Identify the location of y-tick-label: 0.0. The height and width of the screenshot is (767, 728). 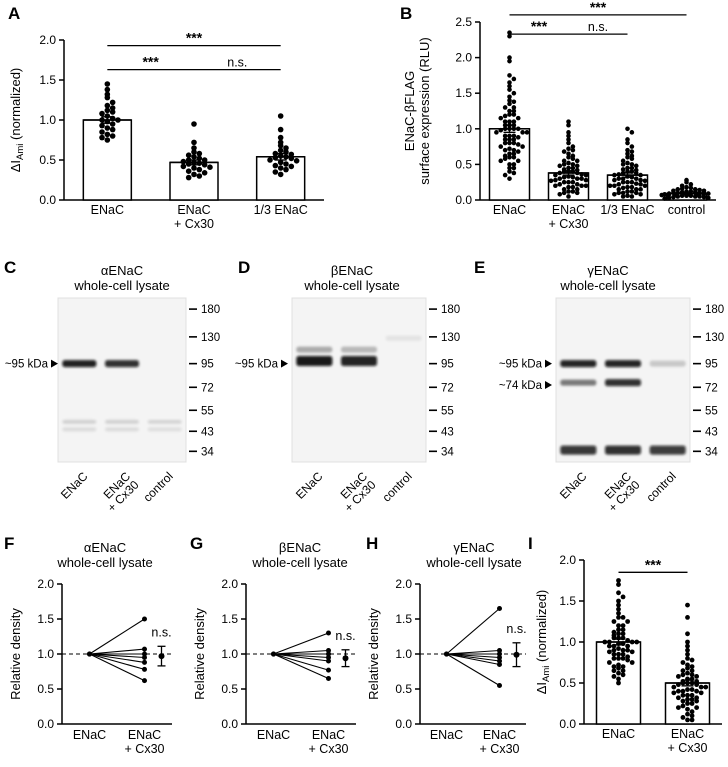
(403, 724).